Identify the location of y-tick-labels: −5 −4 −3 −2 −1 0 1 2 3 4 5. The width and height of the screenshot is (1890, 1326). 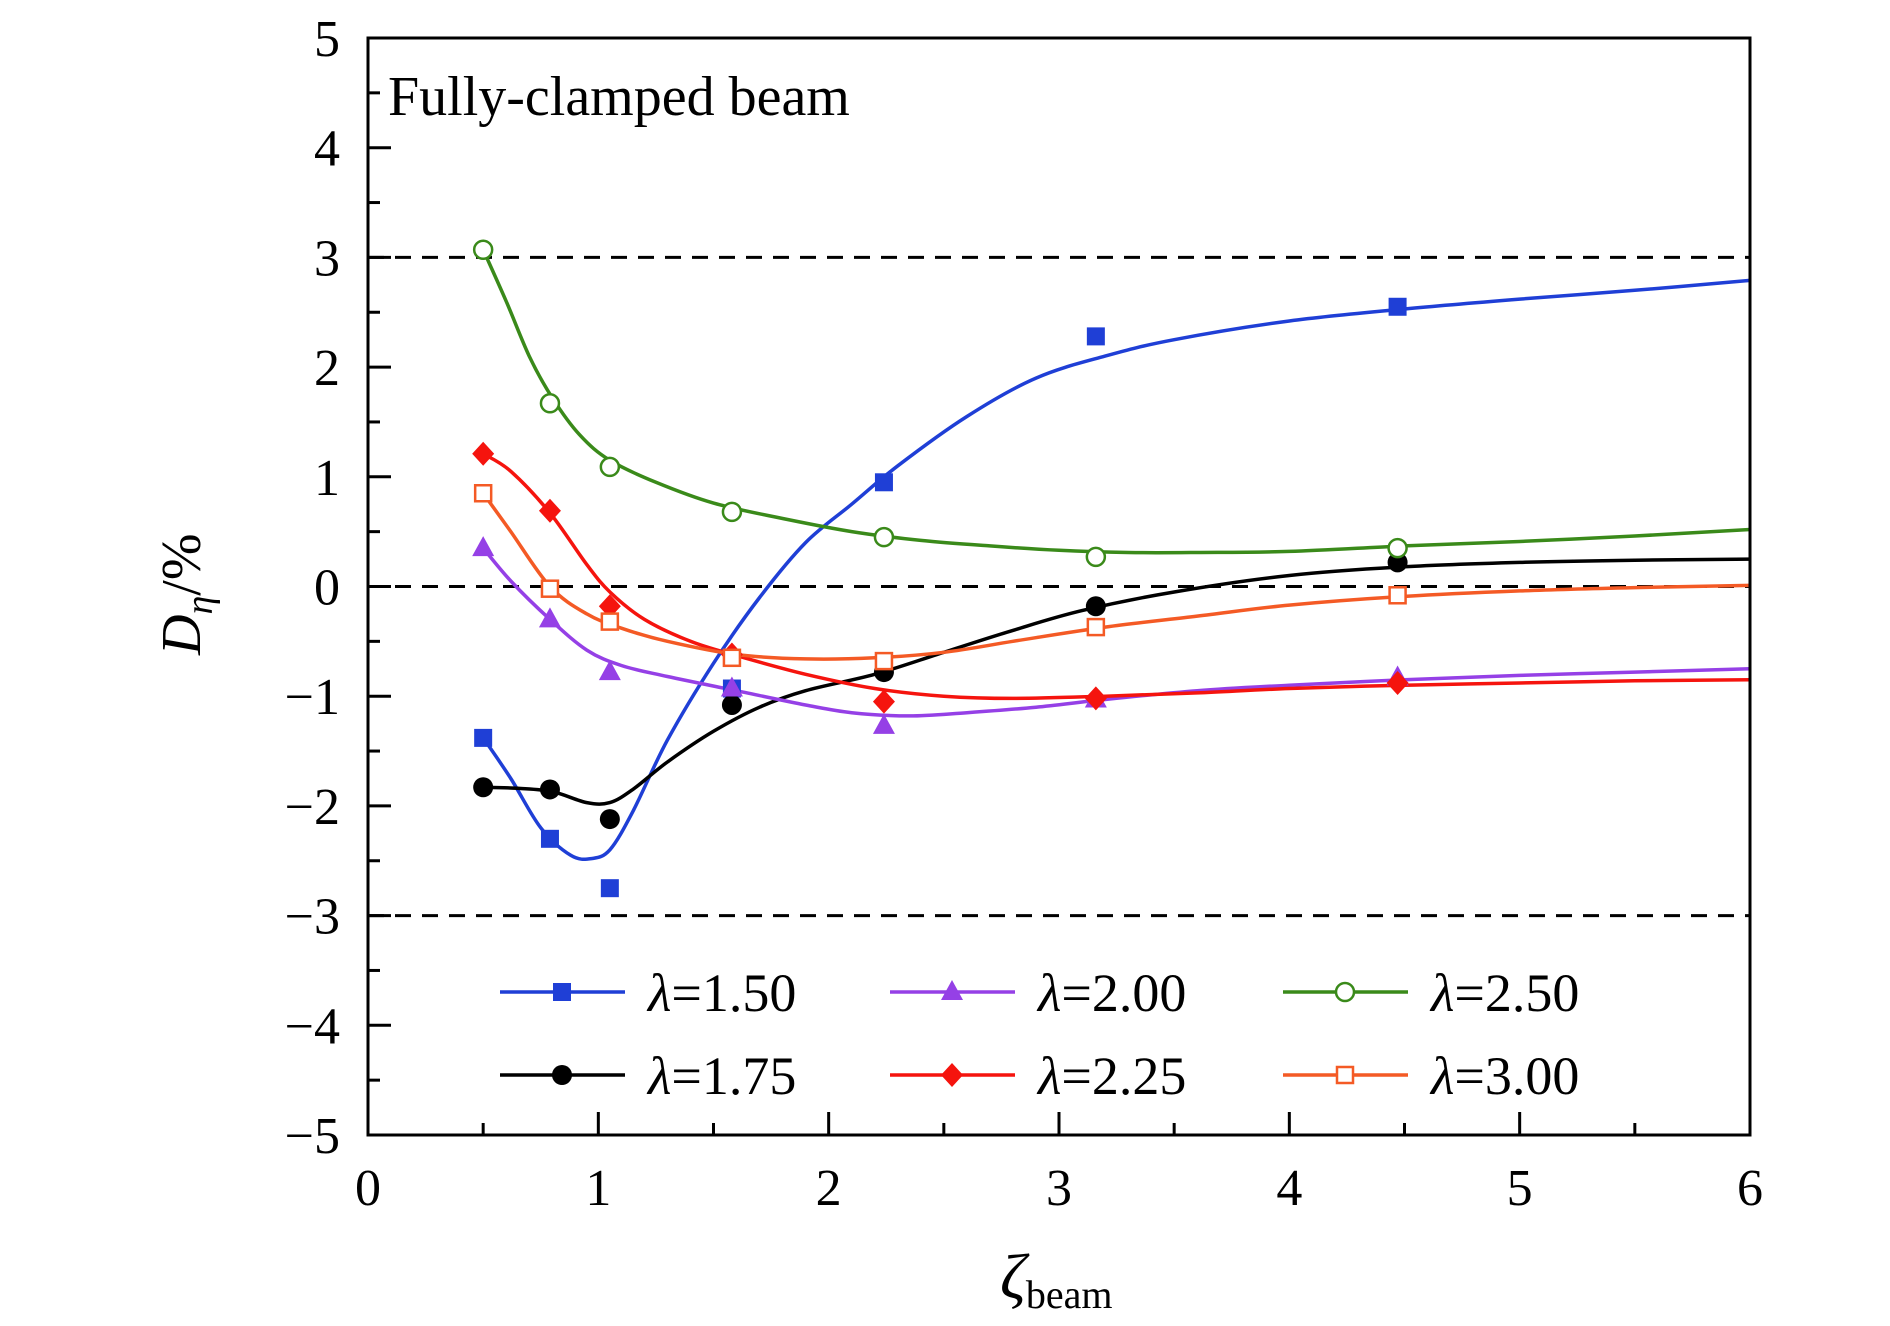
(312, 588).